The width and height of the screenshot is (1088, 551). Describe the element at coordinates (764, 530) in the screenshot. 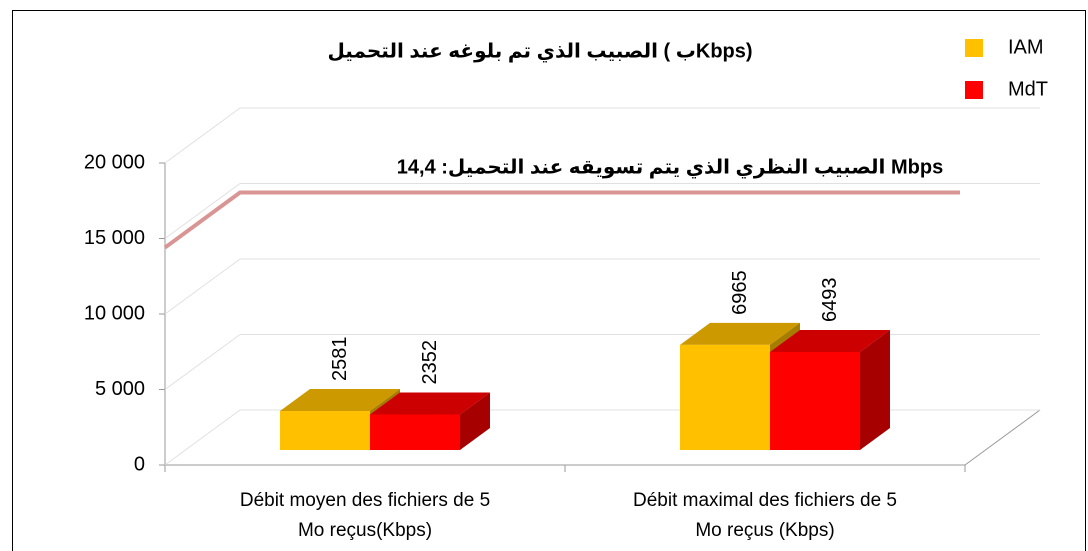

I see `x-tick-label: Mo reçus (Kbps)` at that location.